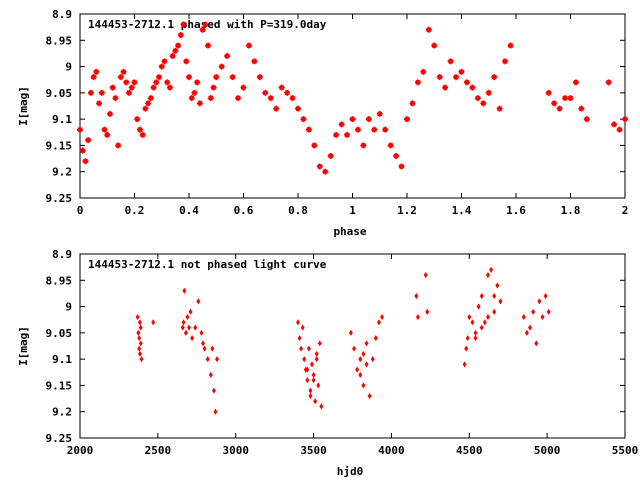  I want to click on y-tick-label: 9.15, so click(59, 145).